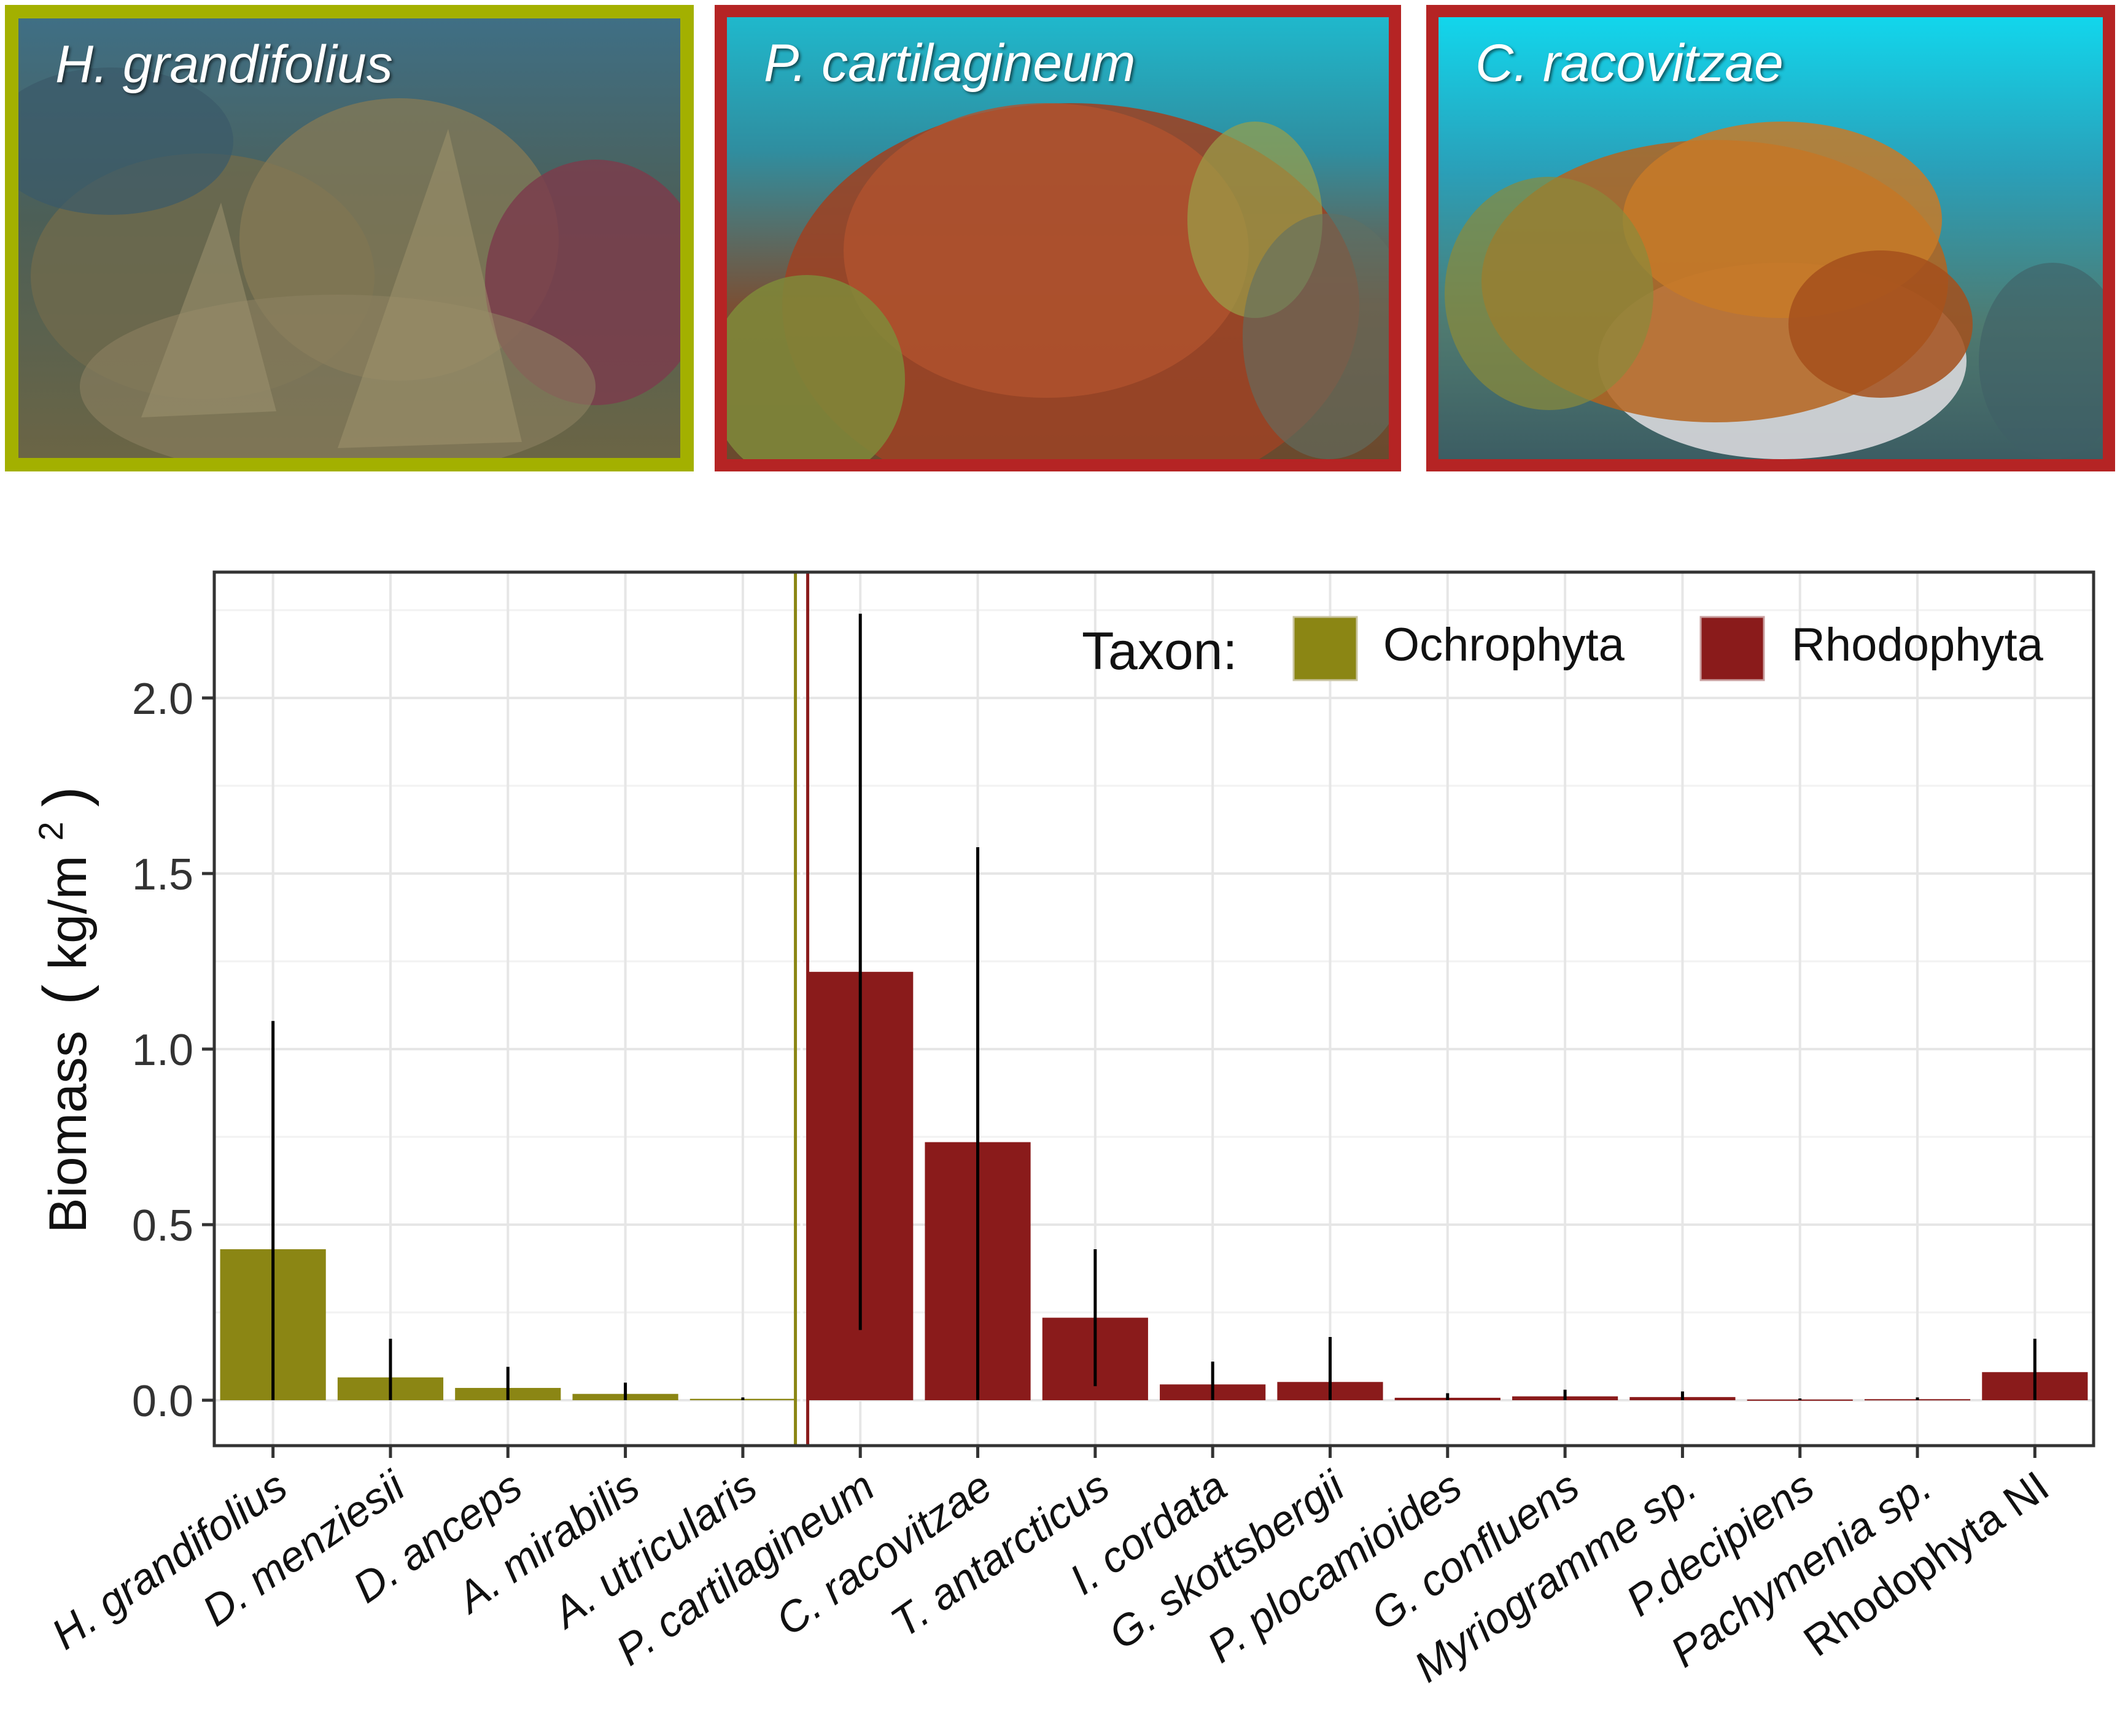  What do you see at coordinates (1732, 648) in the screenshot?
I see `legend-swatch-rhodophyta` at bounding box center [1732, 648].